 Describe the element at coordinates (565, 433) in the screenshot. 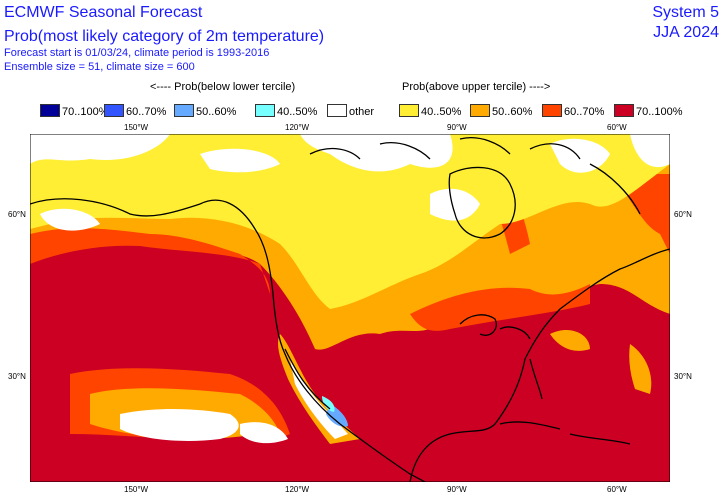

I see `caribbean` at that location.